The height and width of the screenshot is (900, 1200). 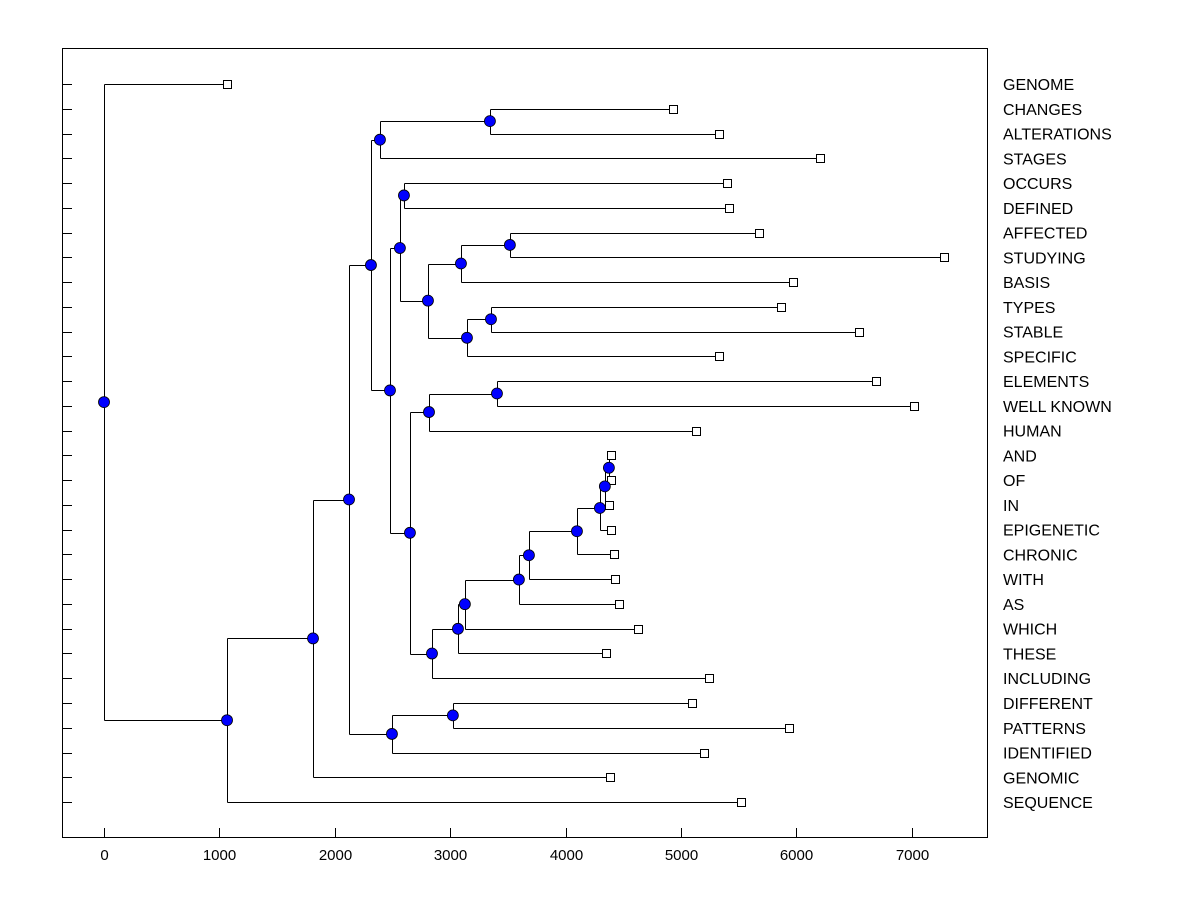 What do you see at coordinates (1011, 506) in the screenshot?
I see `leaf-label: IN` at bounding box center [1011, 506].